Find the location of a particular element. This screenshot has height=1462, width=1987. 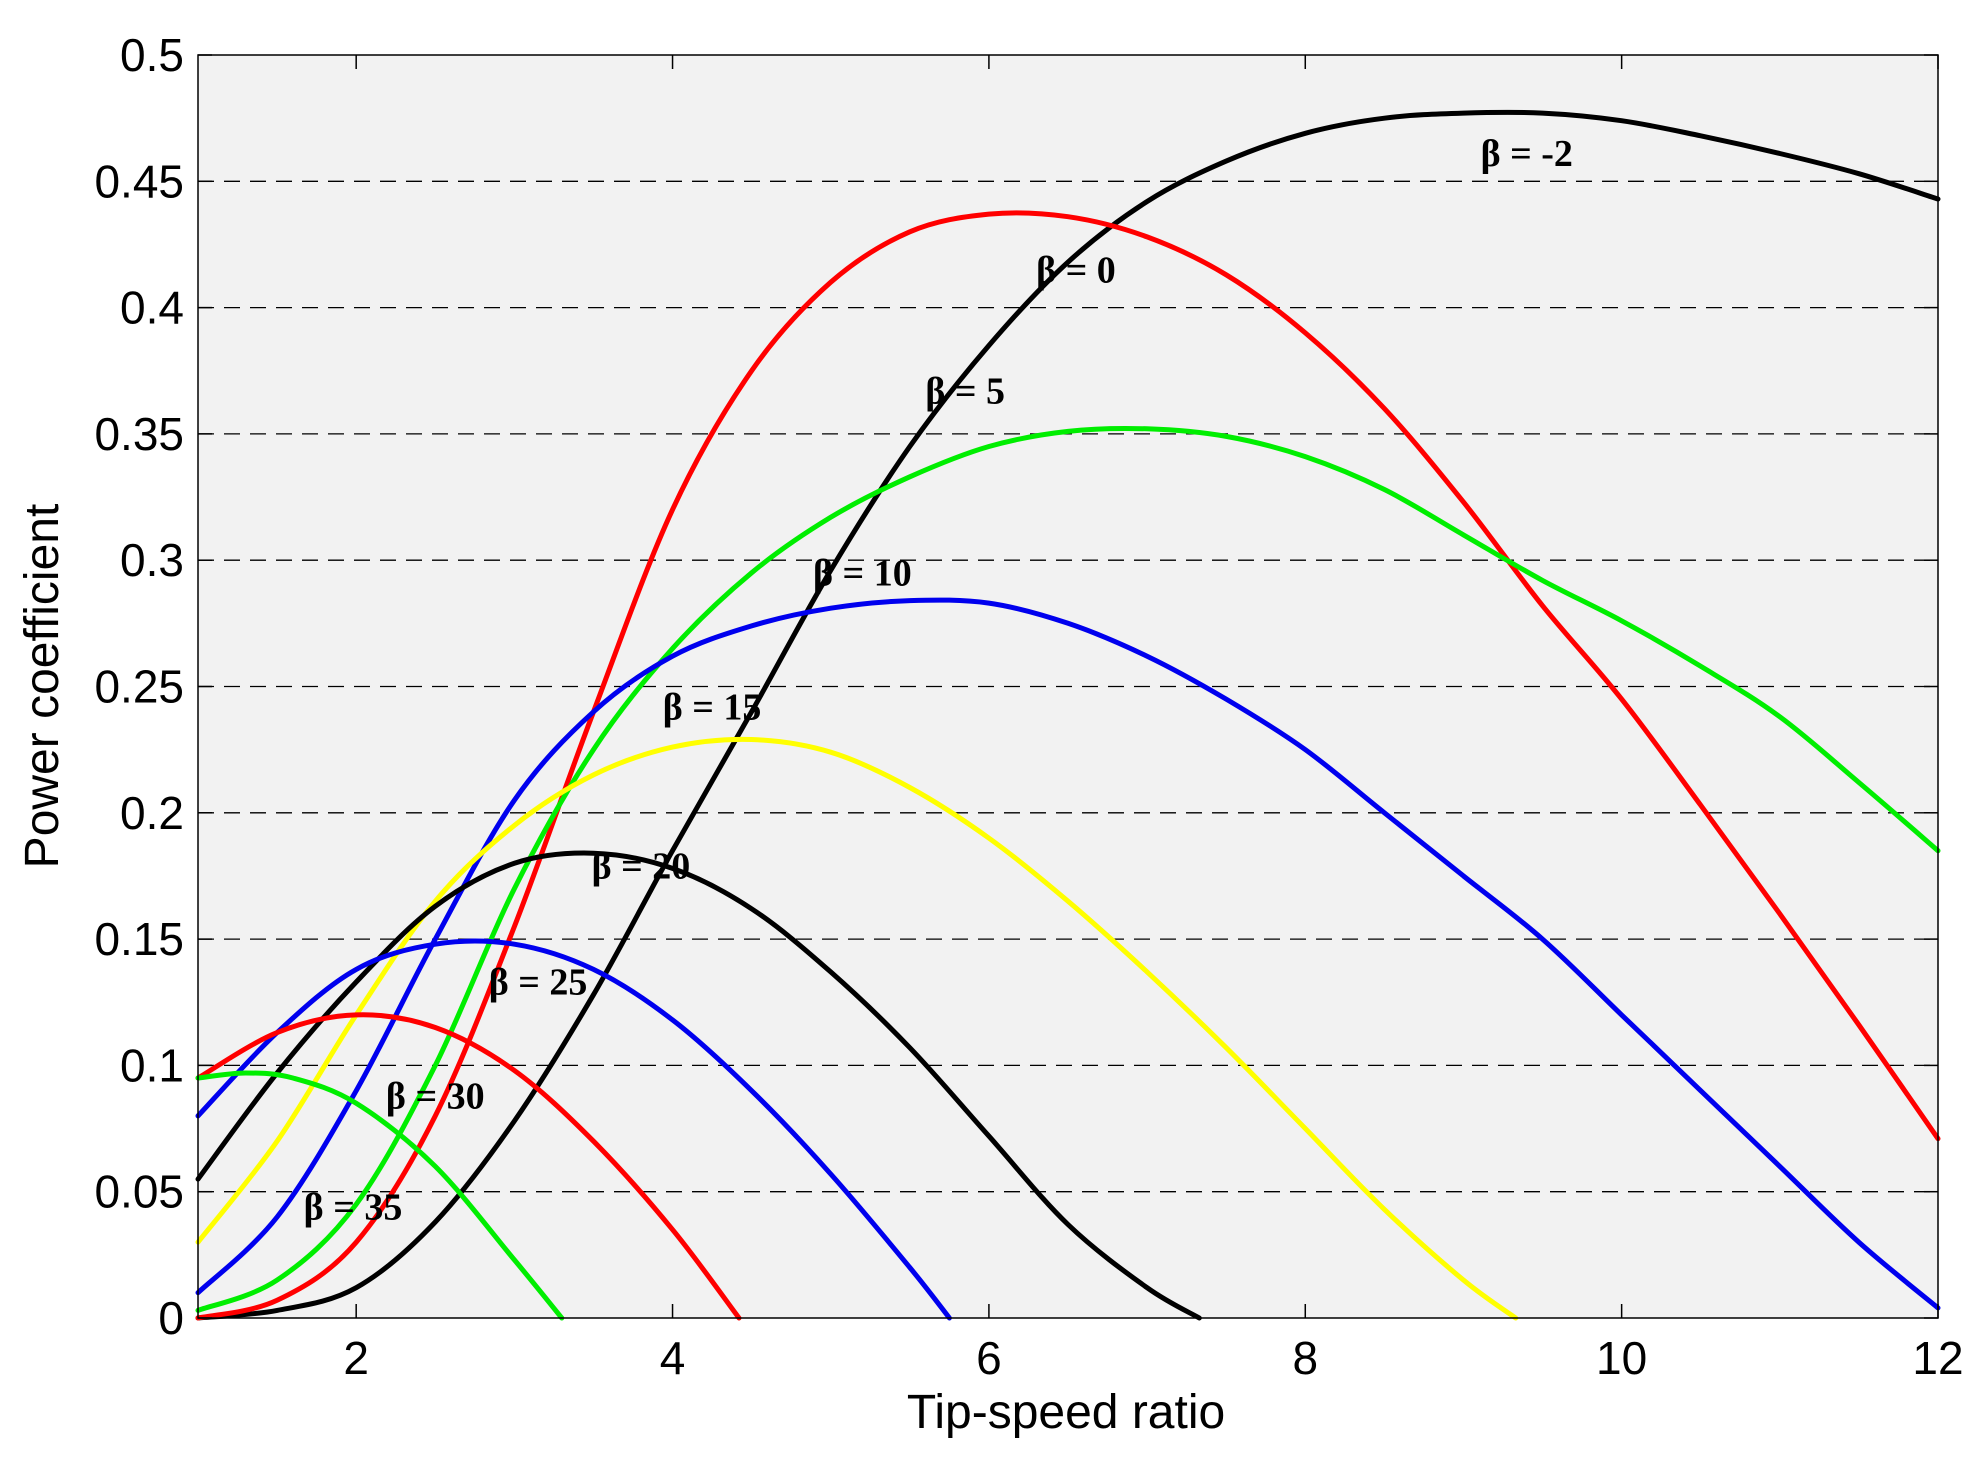

x-tick-labels: 2 4 6 8 10 12 is located at coordinates (1153, 1358).